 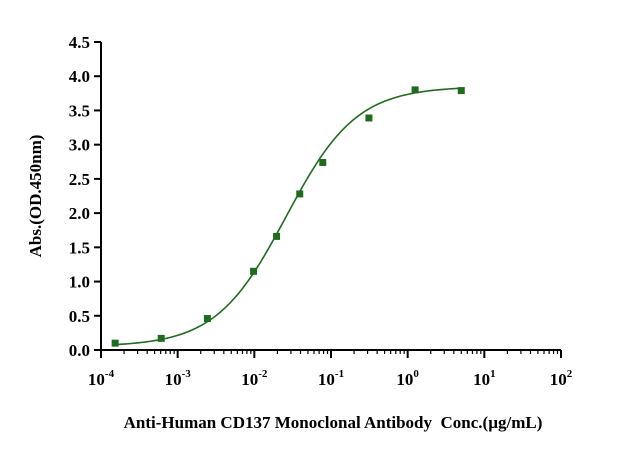 I want to click on x-tick-exponent: -3, so click(x=187, y=374).